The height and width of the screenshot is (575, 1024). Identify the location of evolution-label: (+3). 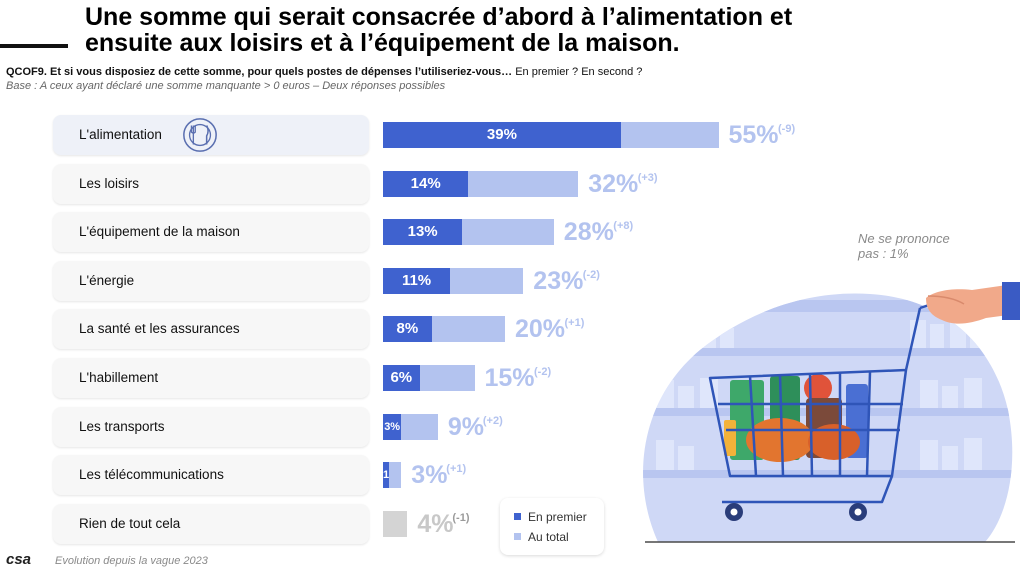
(647, 177).